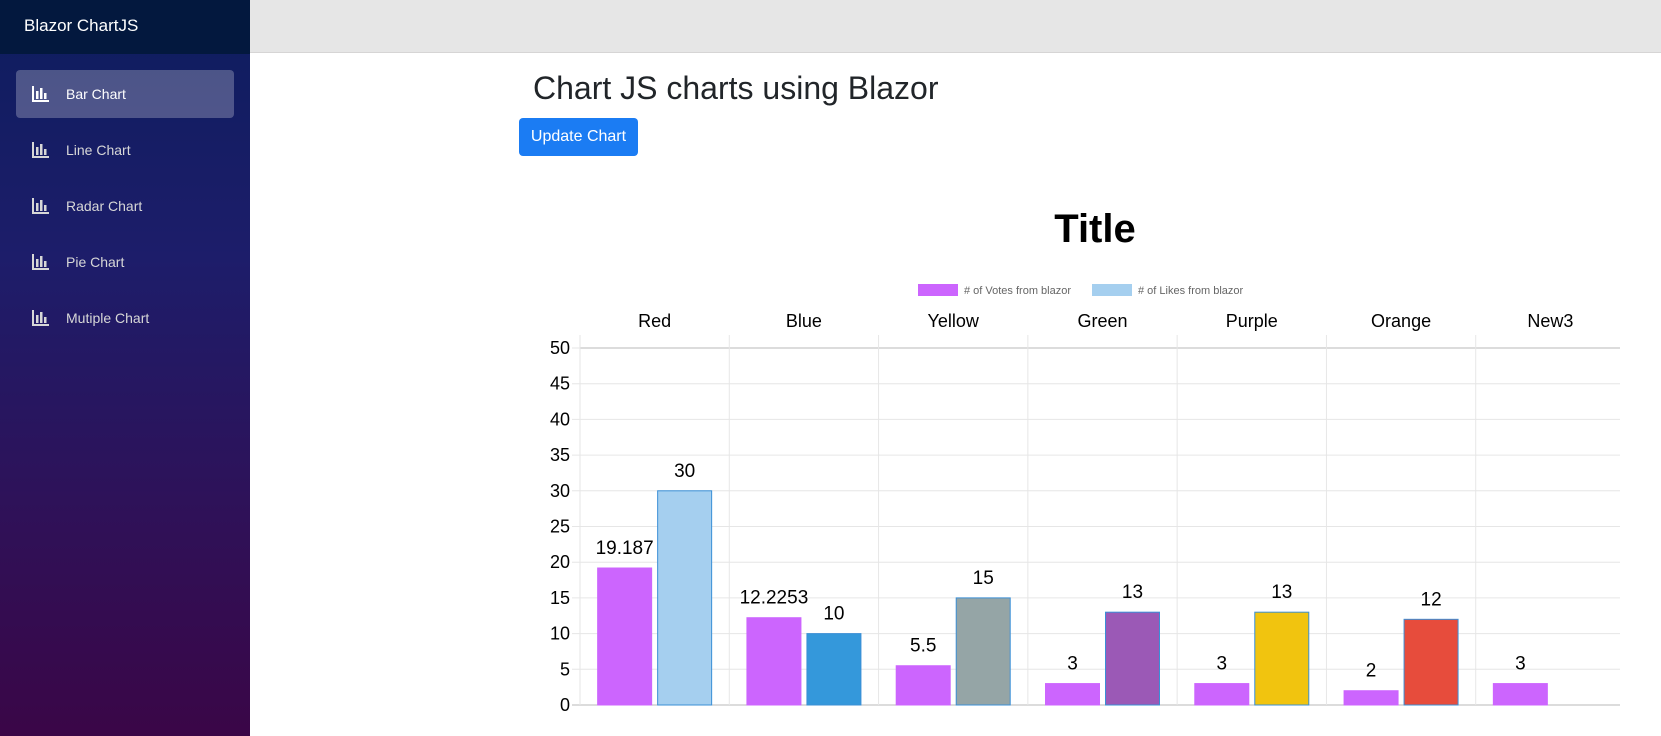  Describe the element at coordinates (955, 26) in the screenshot. I see `top-bar` at that location.